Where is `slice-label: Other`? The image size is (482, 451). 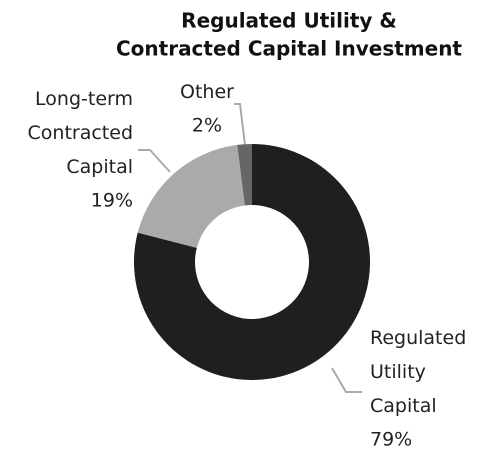 slice-label: Other is located at coordinates (207, 92).